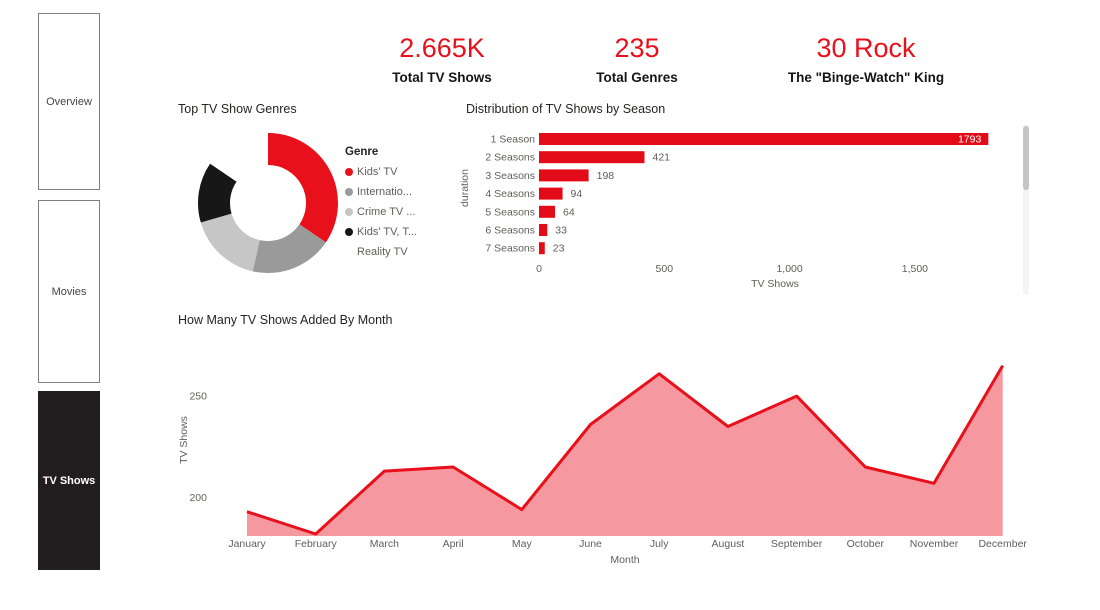  I want to click on month-tick-september: September, so click(797, 544).